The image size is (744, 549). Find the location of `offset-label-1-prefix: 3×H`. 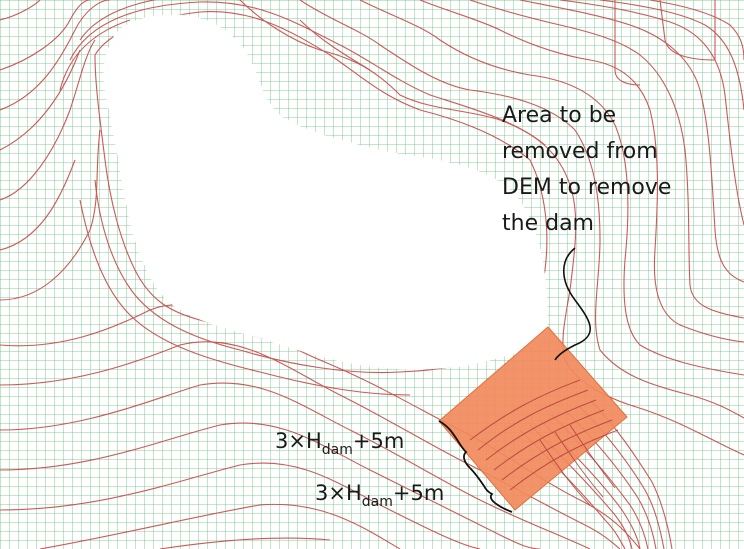

offset-label-1-prefix: 3×H is located at coordinates (298, 441).